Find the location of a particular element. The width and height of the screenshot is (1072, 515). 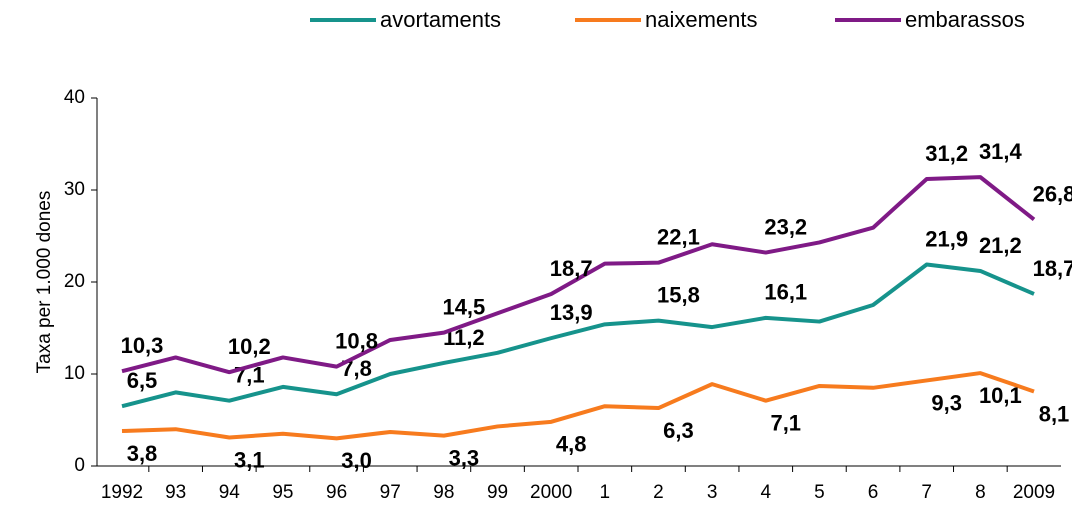

data-label: 16,1 is located at coordinates (785, 292).